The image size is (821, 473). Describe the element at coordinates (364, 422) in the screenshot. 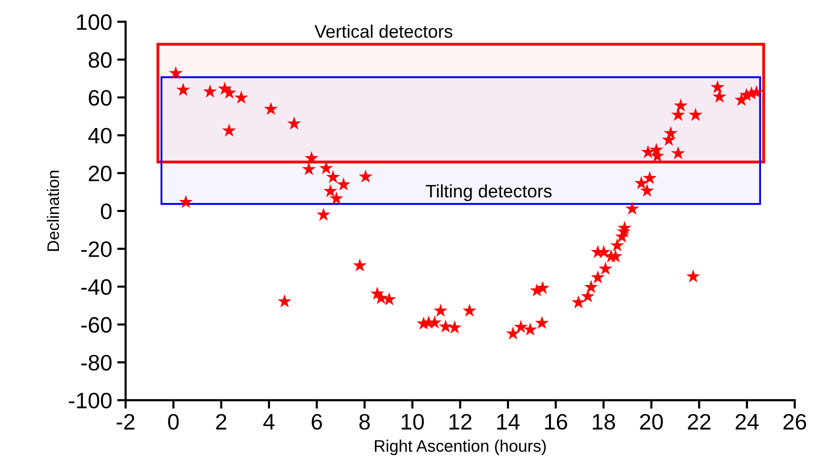

I see `x-tick-label: 8` at that location.